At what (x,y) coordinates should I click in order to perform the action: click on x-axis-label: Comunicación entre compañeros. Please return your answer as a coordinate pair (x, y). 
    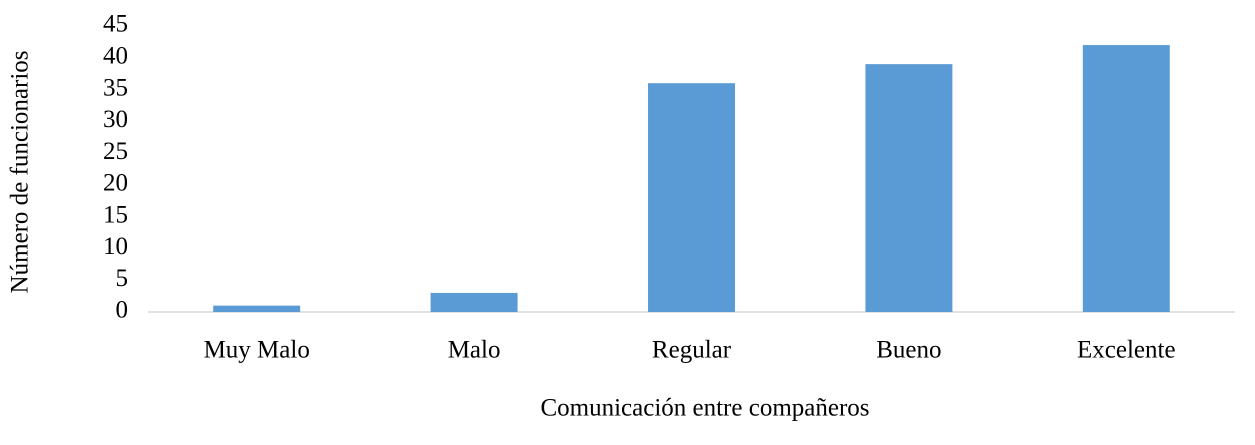
    Looking at the image, I should click on (704, 408).